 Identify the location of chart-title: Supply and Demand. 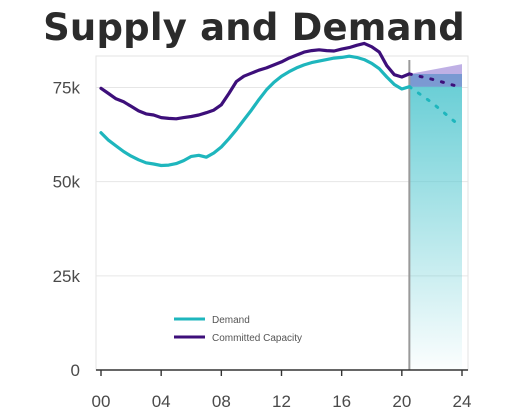
(254, 27).